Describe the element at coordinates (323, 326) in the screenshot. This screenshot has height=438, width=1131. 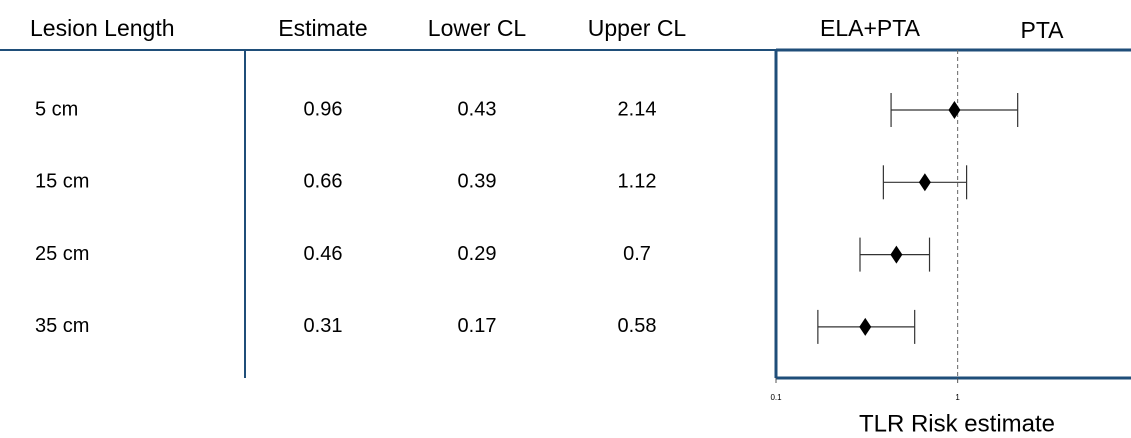
I see `estimate-cell: 0.31` at that location.